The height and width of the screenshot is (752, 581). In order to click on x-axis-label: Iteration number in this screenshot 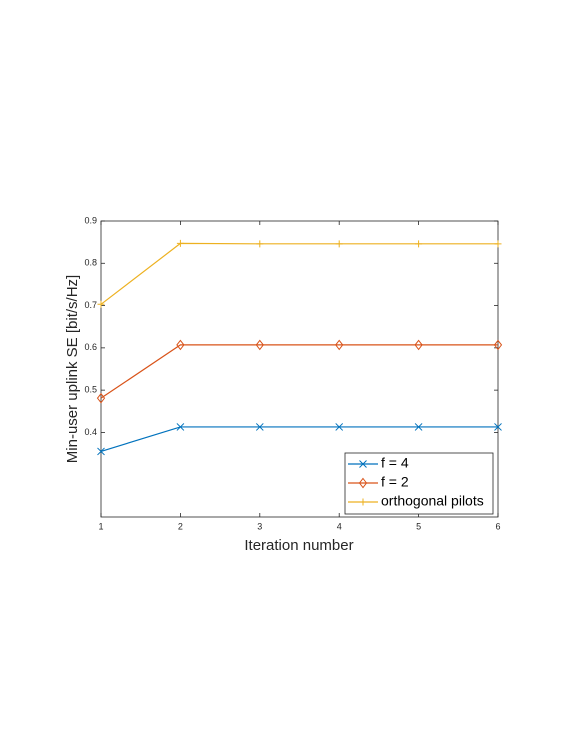, I will do `click(298, 545)`.